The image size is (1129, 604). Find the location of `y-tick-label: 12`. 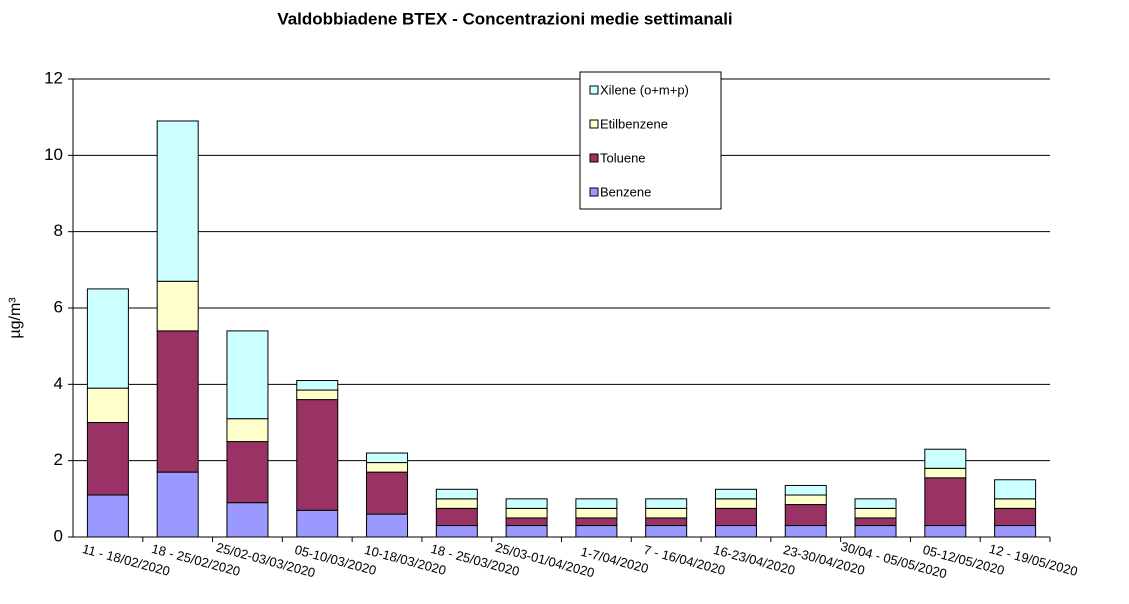

y-tick-label: 12 is located at coordinates (53, 77).